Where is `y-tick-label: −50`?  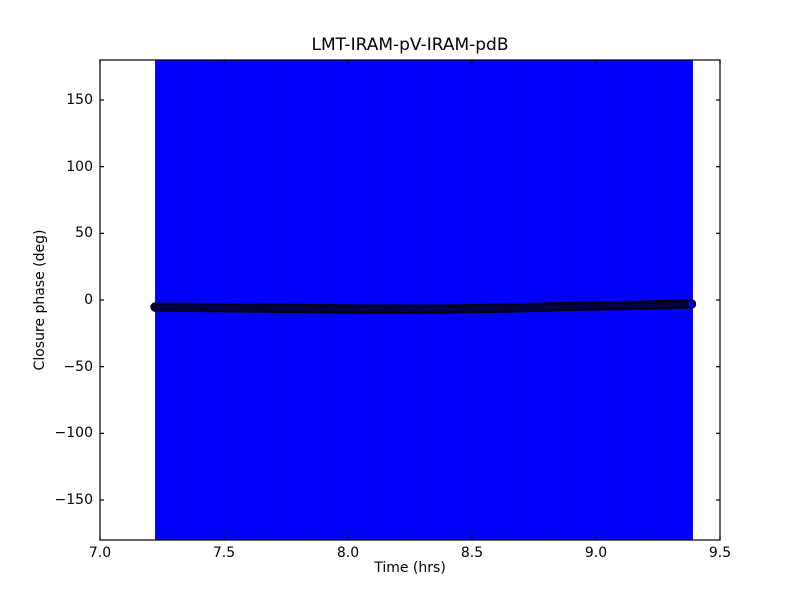
y-tick-label: −50 is located at coordinates (78, 366).